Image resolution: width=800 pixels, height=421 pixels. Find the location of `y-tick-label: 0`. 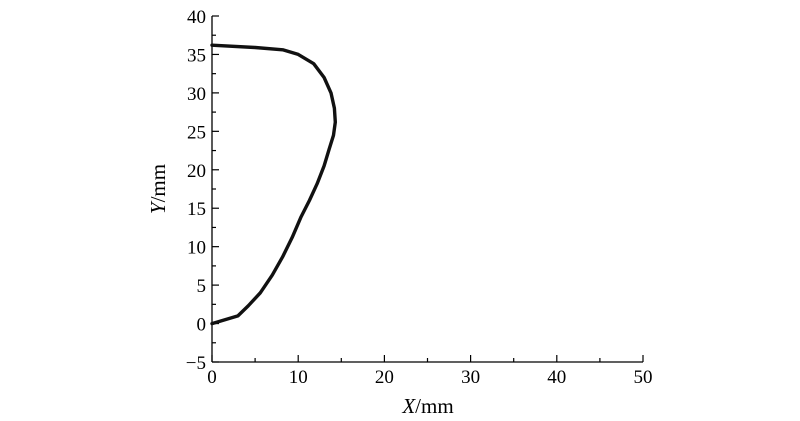

y-tick-label: 0 is located at coordinates (202, 325).